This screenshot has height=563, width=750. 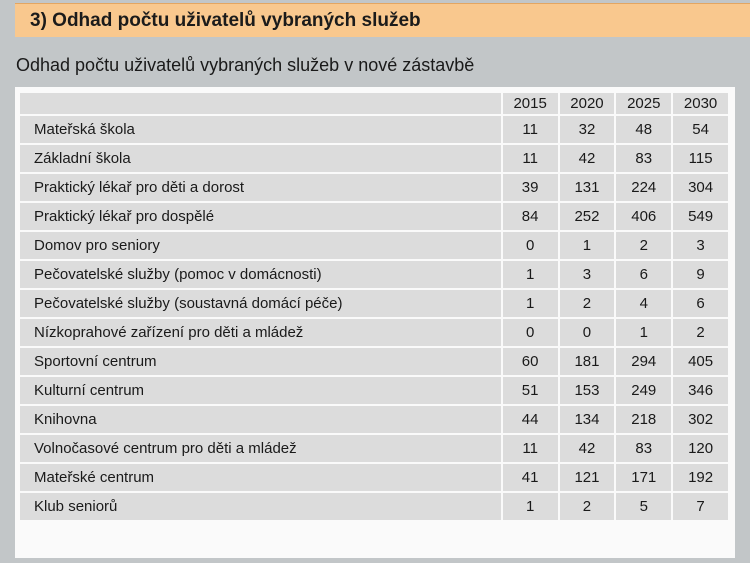 What do you see at coordinates (644, 506) in the screenshot?
I see `value-cell: 5` at bounding box center [644, 506].